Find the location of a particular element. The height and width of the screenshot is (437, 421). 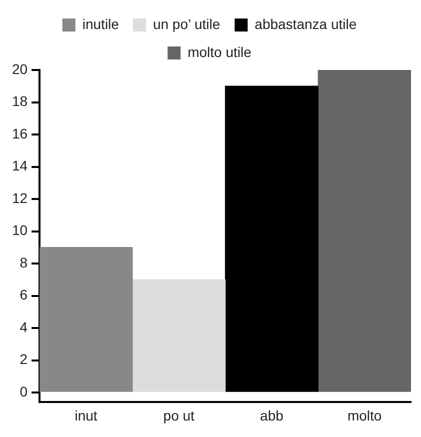

y-tick-label: 0 is located at coordinates (24, 391).